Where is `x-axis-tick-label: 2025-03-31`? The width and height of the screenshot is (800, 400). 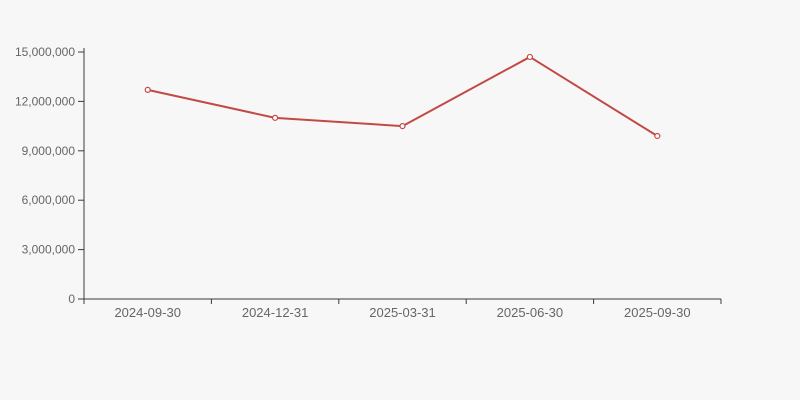
x-axis-tick-label: 2025-03-31 is located at coordinates (402, 312).